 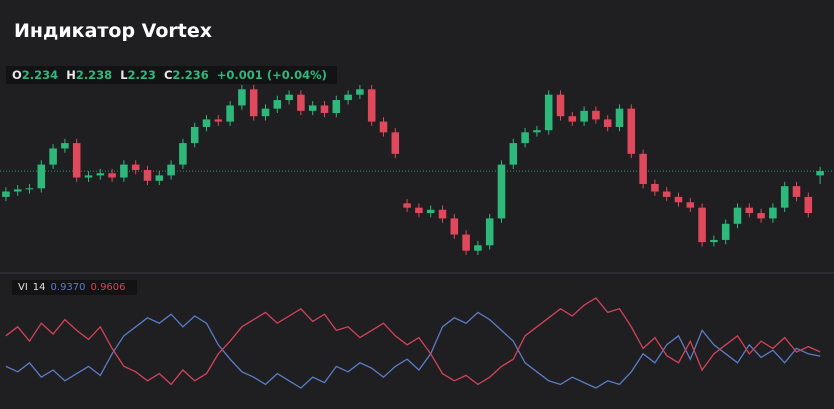 What do you see at coordinates (23, 287) in the screenshot?
I see `indicator-name: VI` at bounding box center [23, 287].